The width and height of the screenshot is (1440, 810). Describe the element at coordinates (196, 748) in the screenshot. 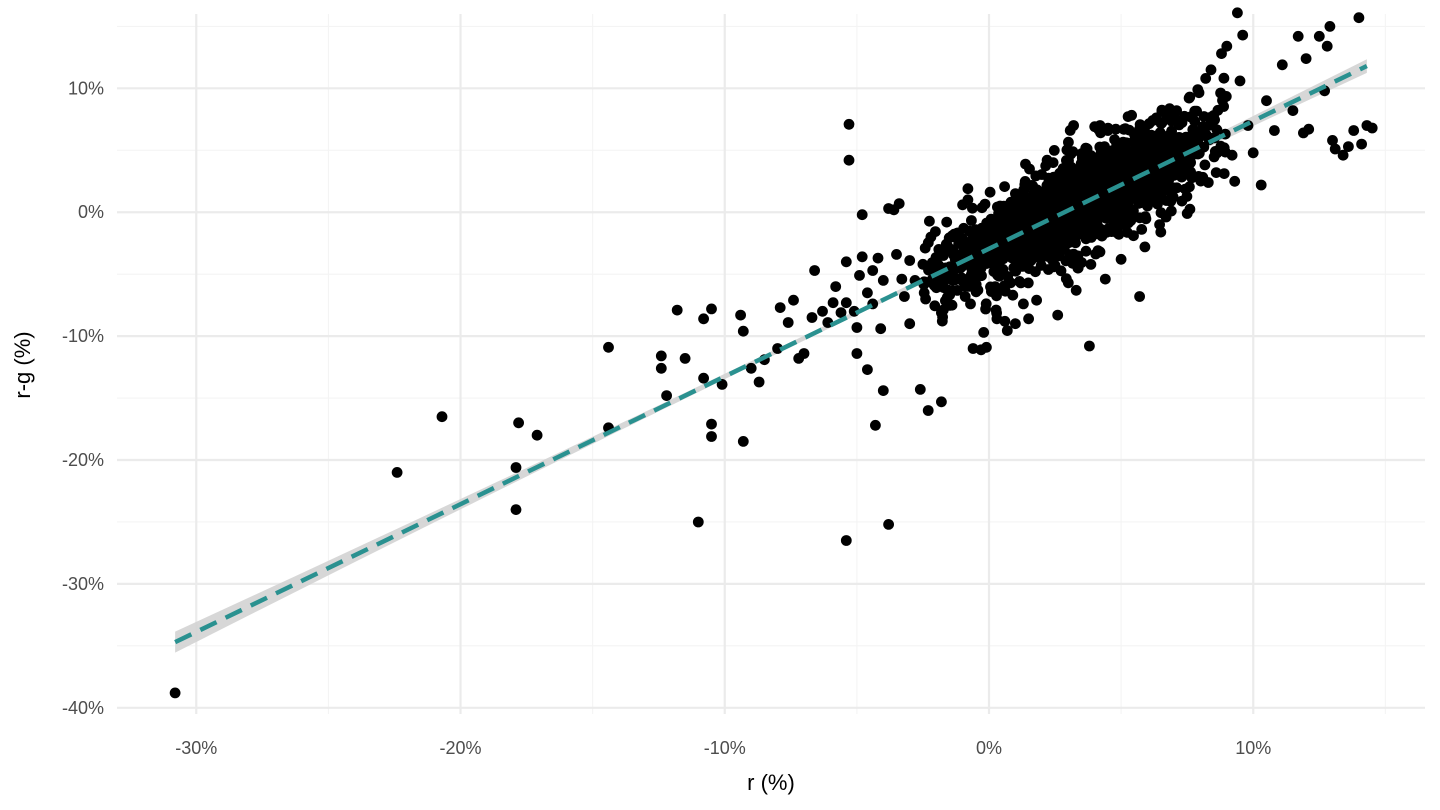

I see `x-tick-label-0: -30%` at that location.